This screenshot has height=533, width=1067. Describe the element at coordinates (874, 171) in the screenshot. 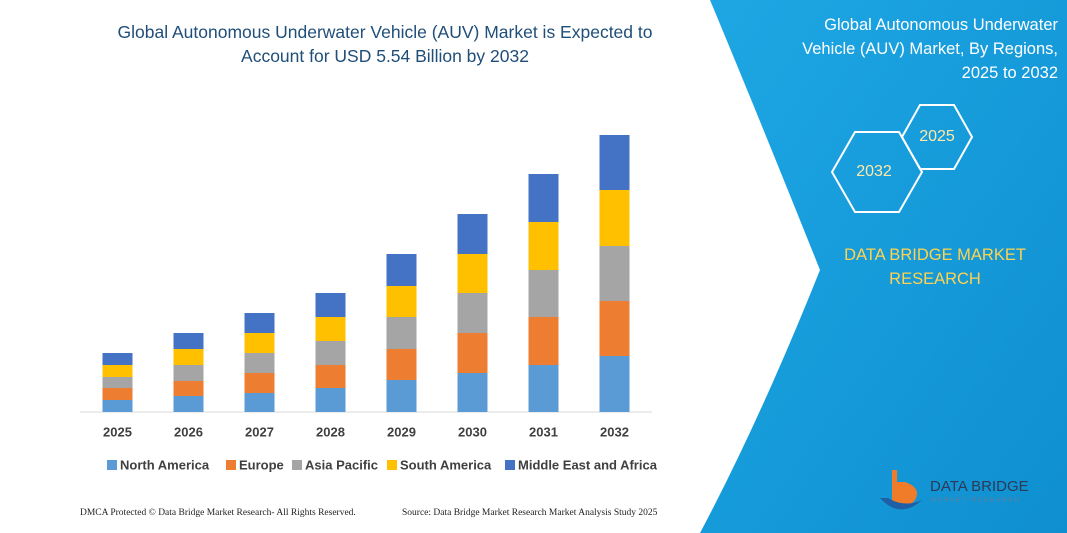

I see `badge: 2032` at that location.